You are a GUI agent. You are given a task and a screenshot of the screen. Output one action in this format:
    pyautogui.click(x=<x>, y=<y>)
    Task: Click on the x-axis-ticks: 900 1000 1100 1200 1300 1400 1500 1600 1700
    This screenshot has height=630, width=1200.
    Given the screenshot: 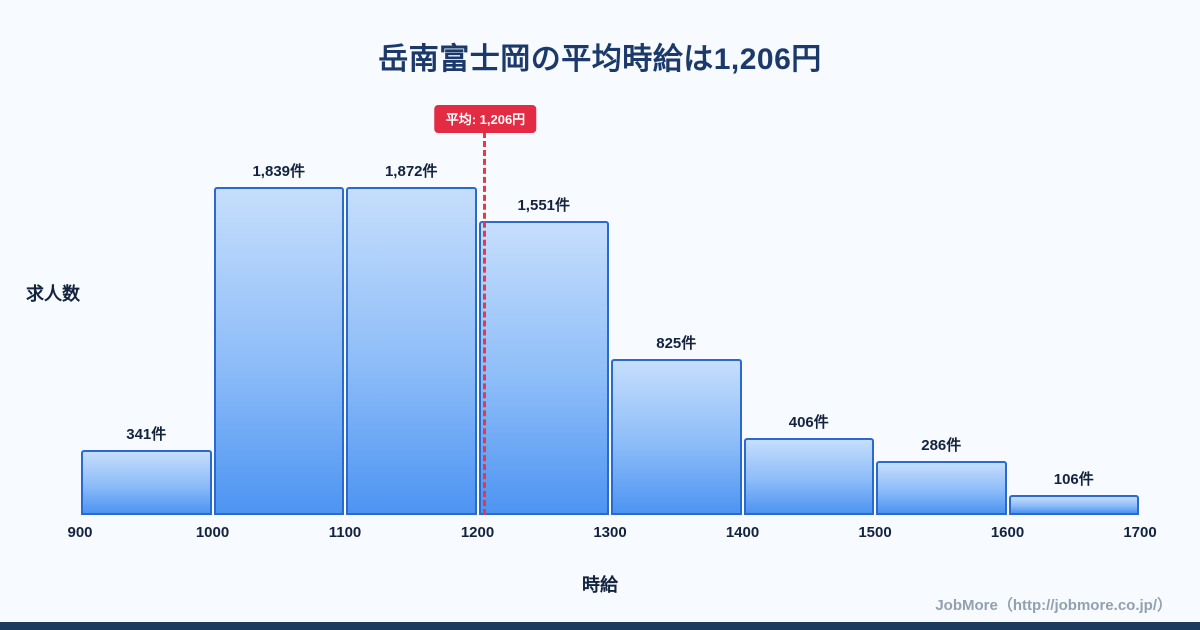 What is the action you would take?
    pyautogui.click(x=611, y=535)
    